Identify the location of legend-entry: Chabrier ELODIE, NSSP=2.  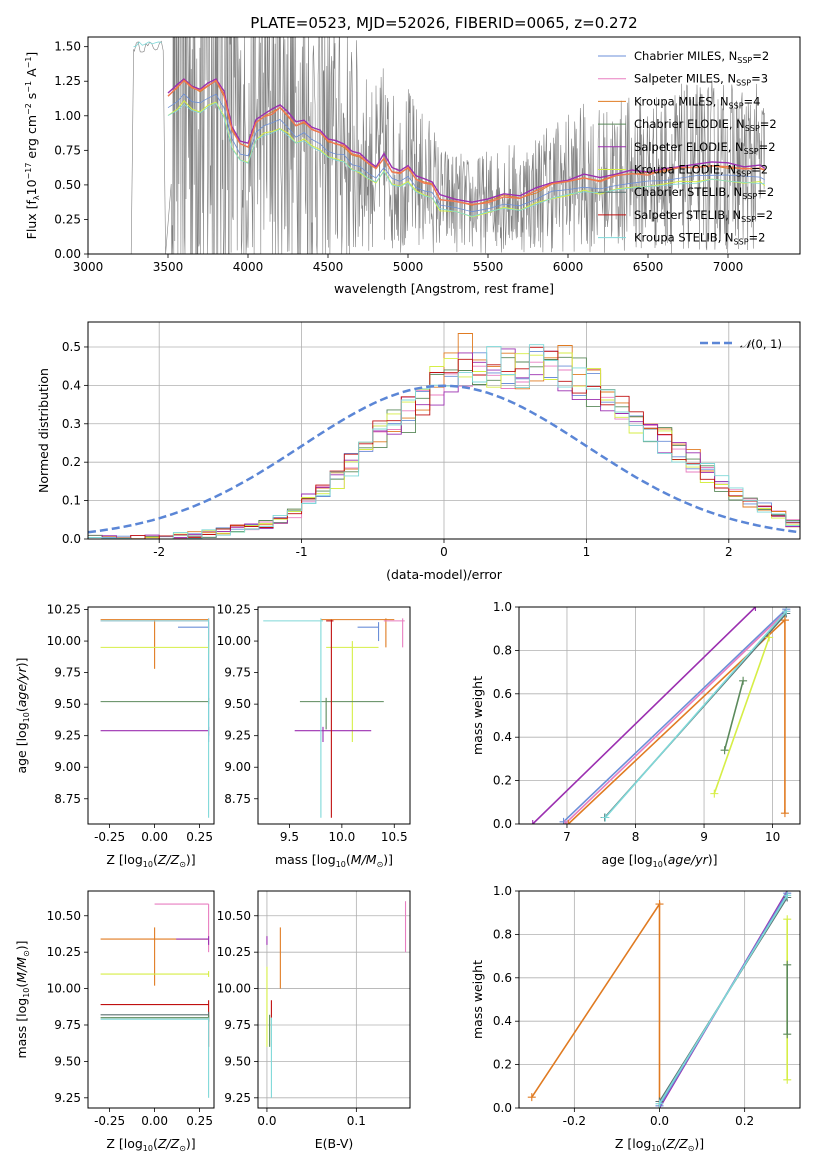
(705, 125).